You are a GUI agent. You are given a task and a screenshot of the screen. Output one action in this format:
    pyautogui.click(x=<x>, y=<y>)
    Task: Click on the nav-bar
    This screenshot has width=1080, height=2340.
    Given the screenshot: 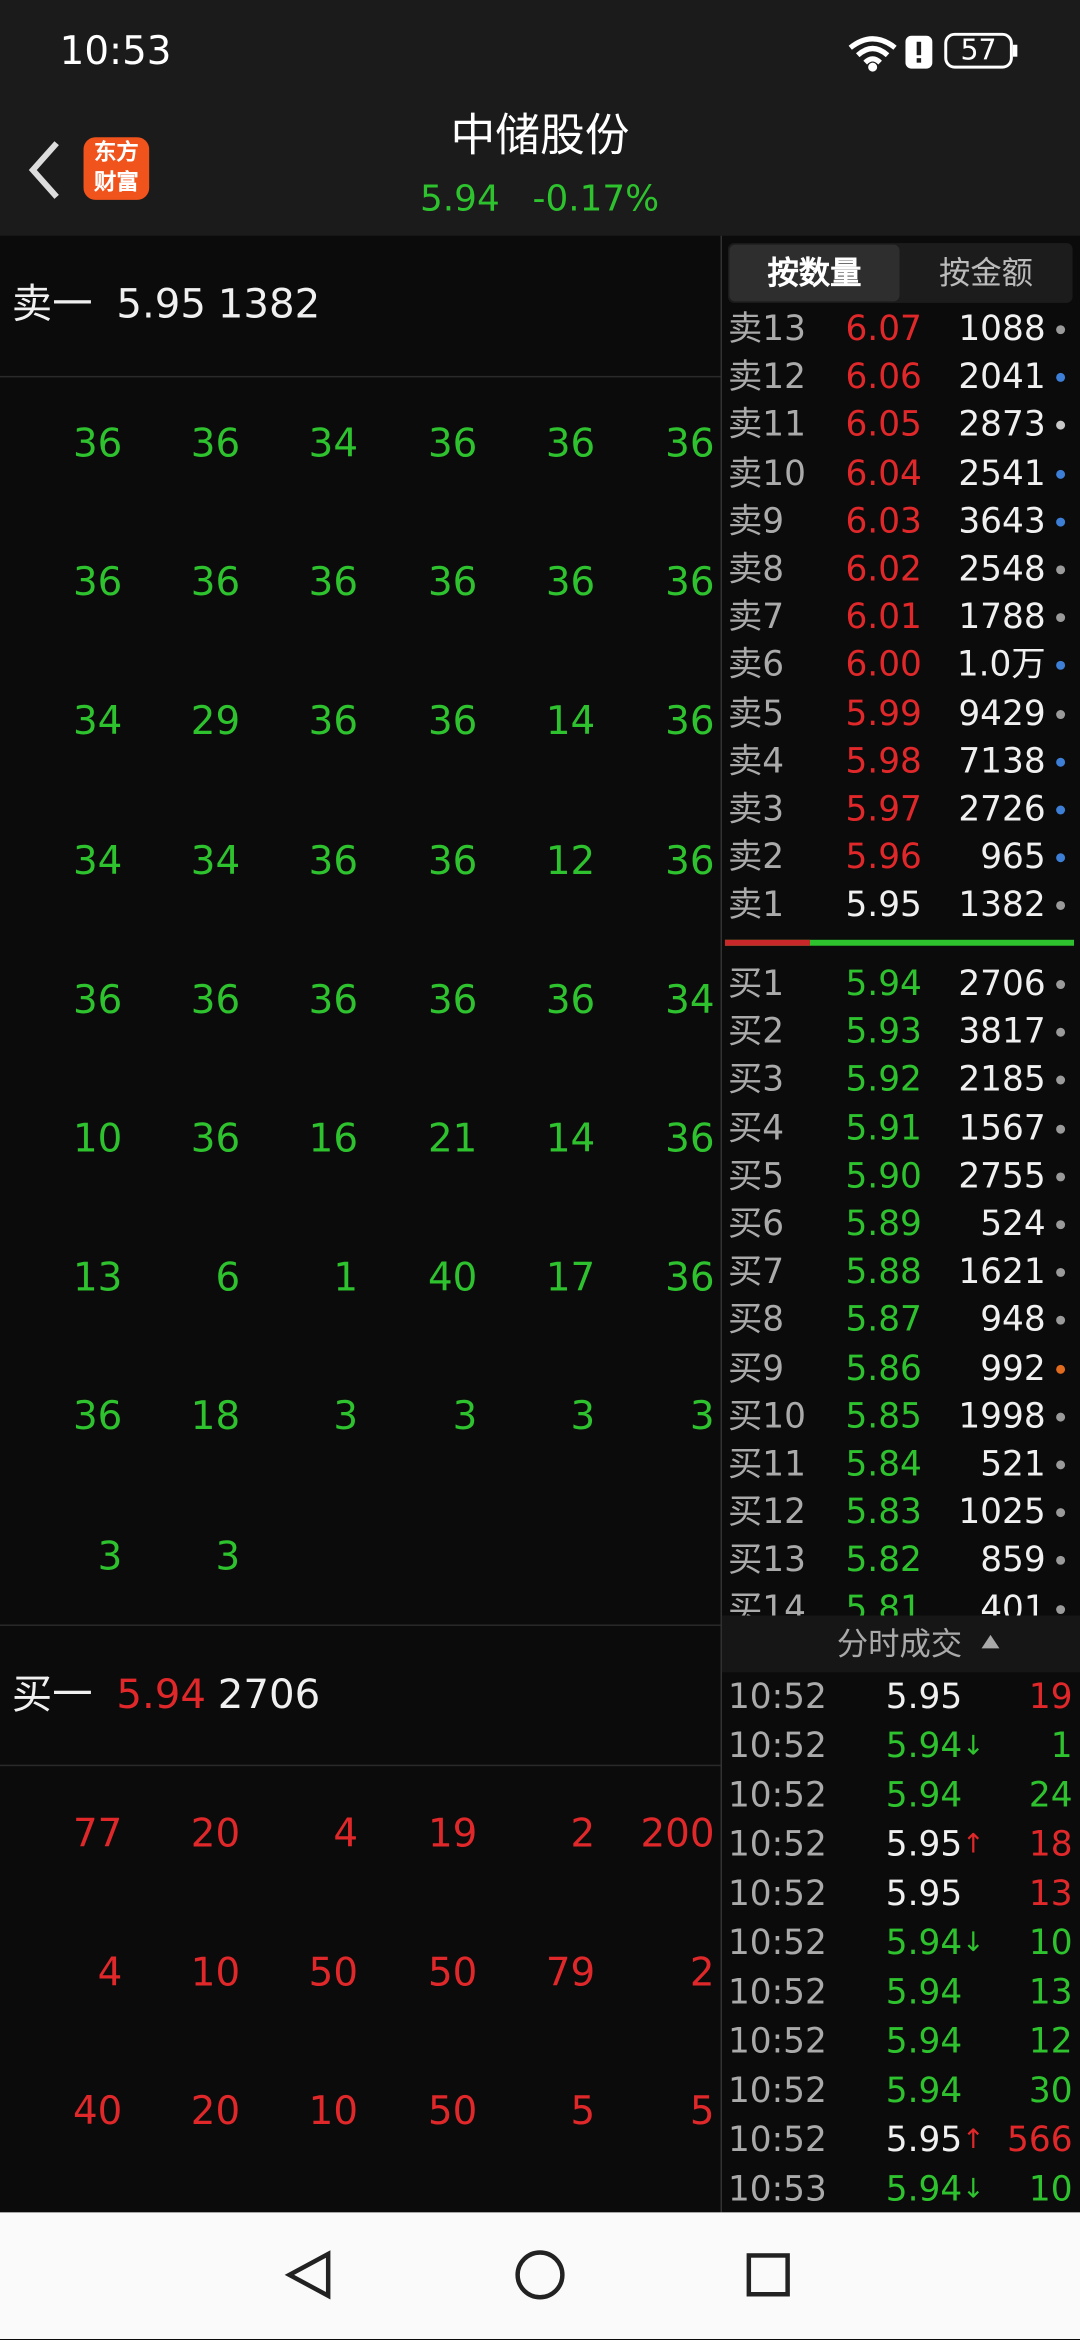 What is the action you would take?
    pyautogui.click(x=540, y=2276)
    